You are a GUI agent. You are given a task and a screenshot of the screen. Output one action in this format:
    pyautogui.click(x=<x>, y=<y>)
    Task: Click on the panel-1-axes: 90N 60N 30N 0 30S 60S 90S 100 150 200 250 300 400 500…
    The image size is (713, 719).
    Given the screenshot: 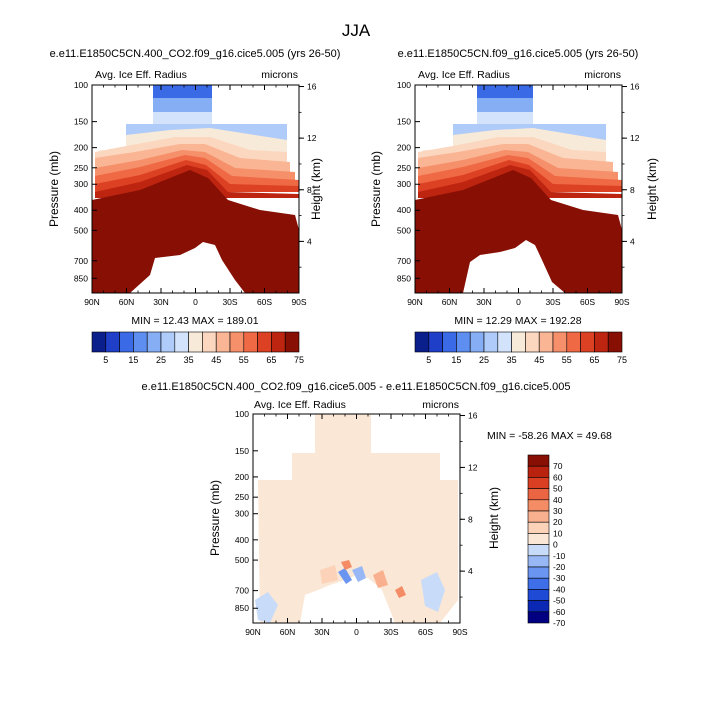 What is the action you would take?
    pyautogui.click(x=195, y=193)
    